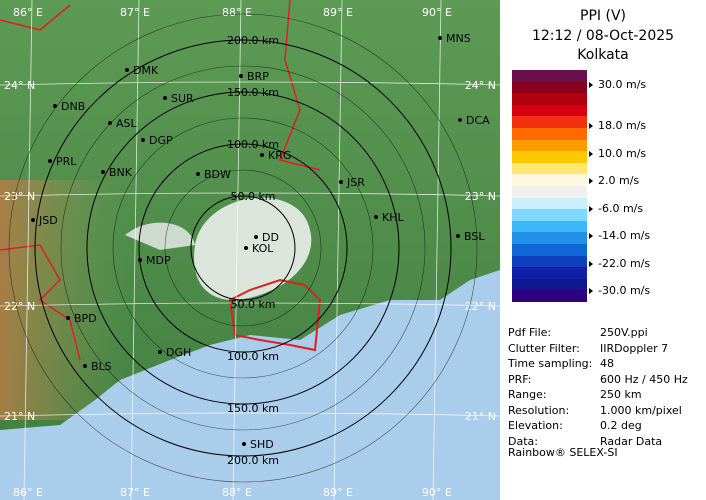  Describe the element at coordinates (258, 76) in the screenshot. I see `city-label: BRP` at that location.